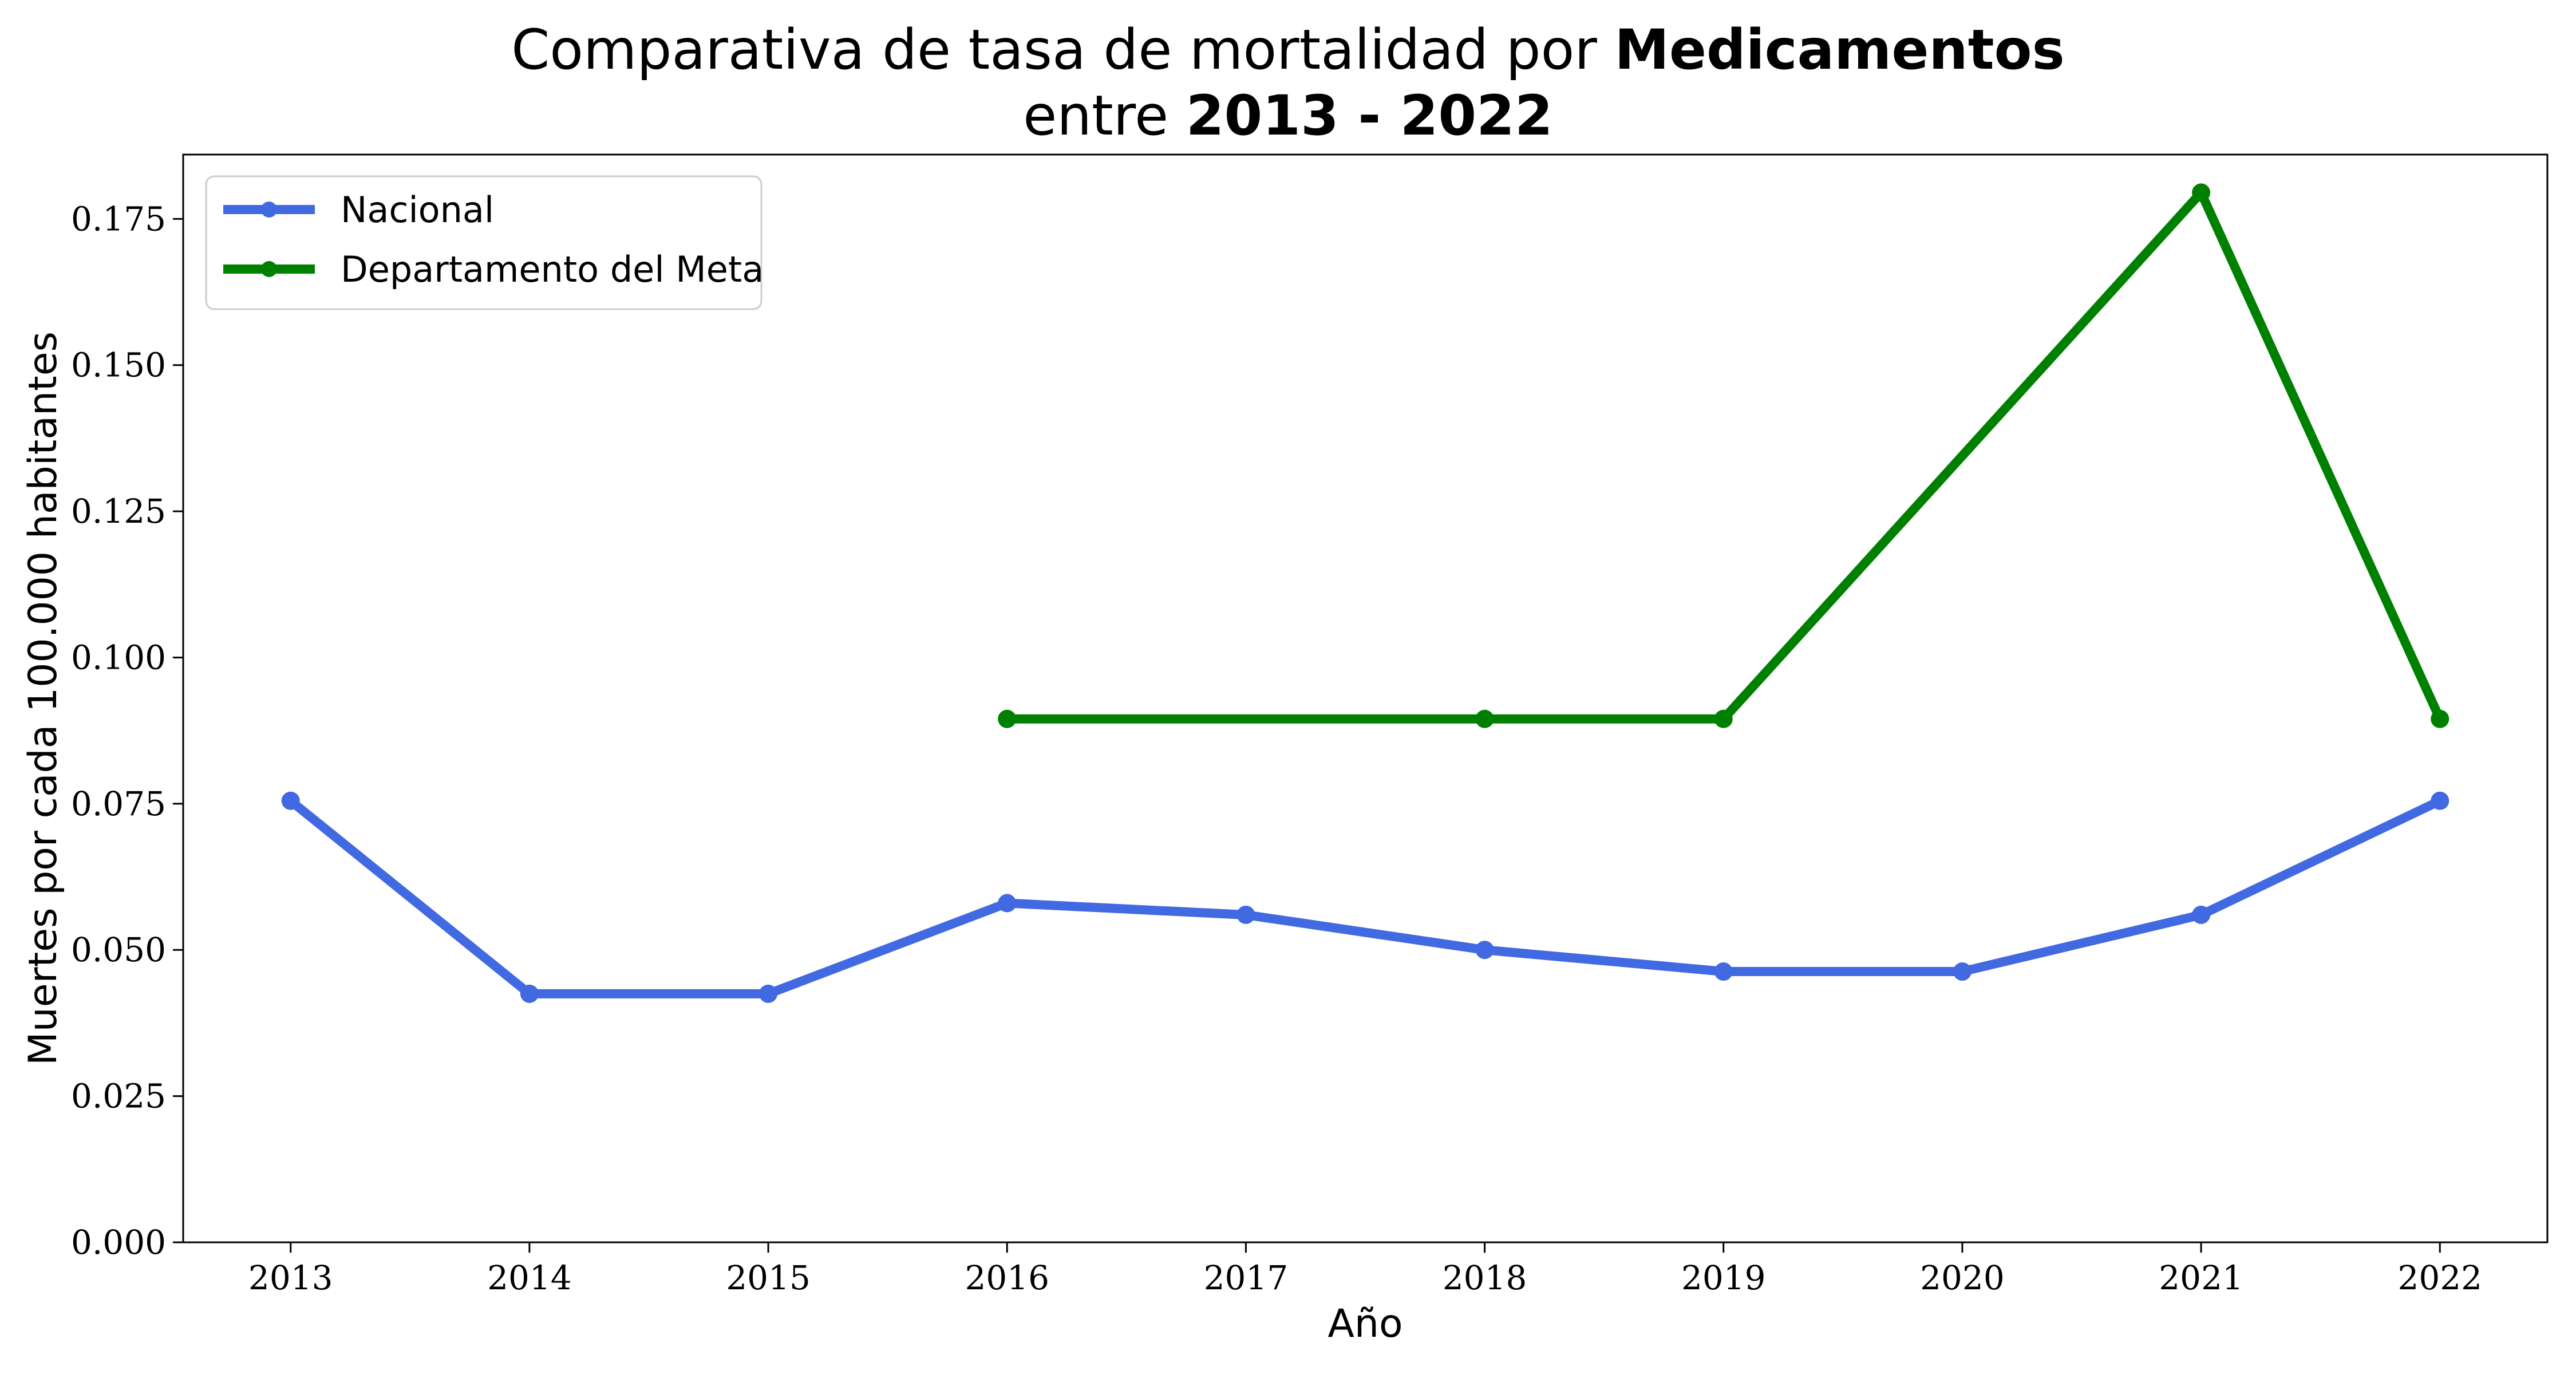  I want to click on data-point-nacional-2022, so click(2440, 800).